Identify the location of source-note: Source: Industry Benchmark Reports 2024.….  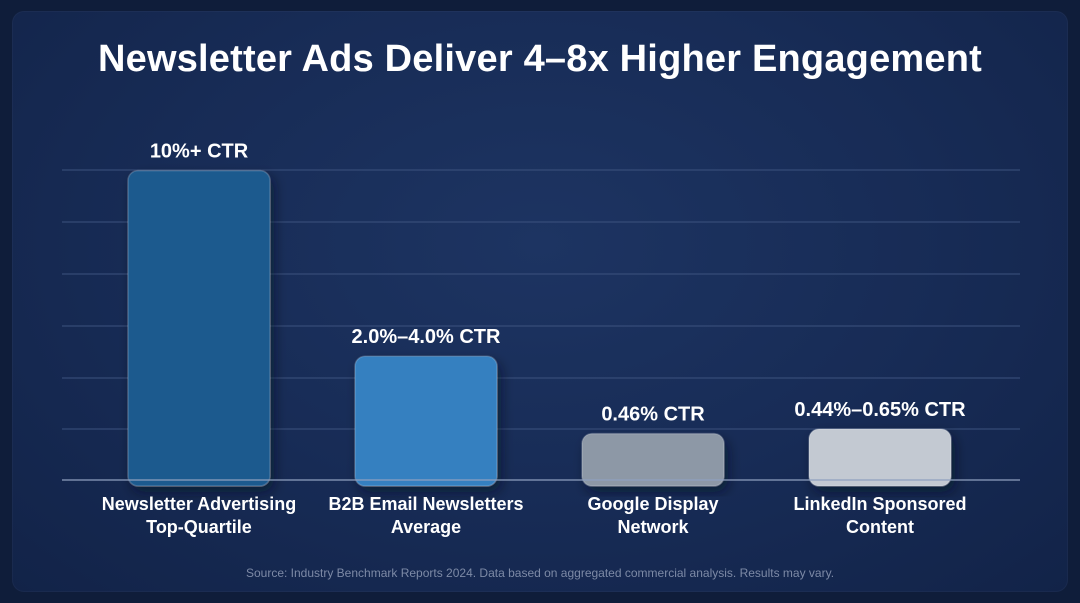
(540, 573).